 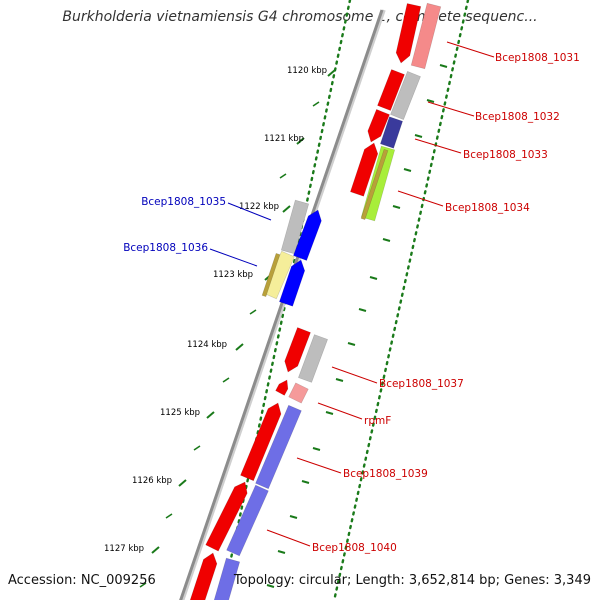 I want to click on gene-feature-rpmf, so click(x=298, y=393).